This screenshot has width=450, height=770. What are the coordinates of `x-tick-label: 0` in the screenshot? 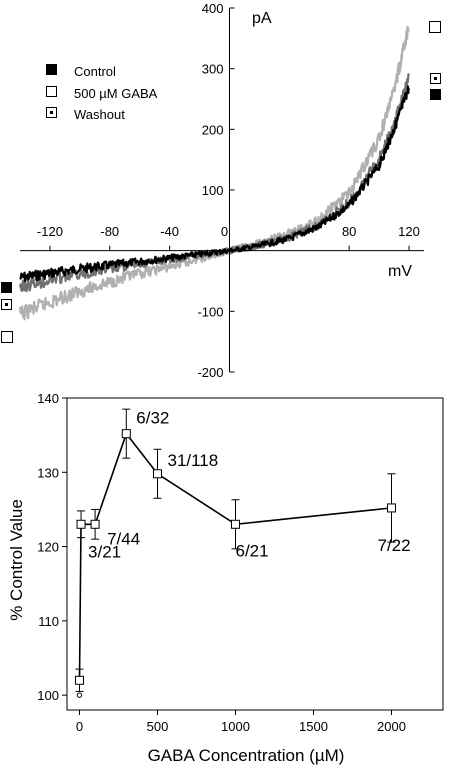 It's located at (79, 726).